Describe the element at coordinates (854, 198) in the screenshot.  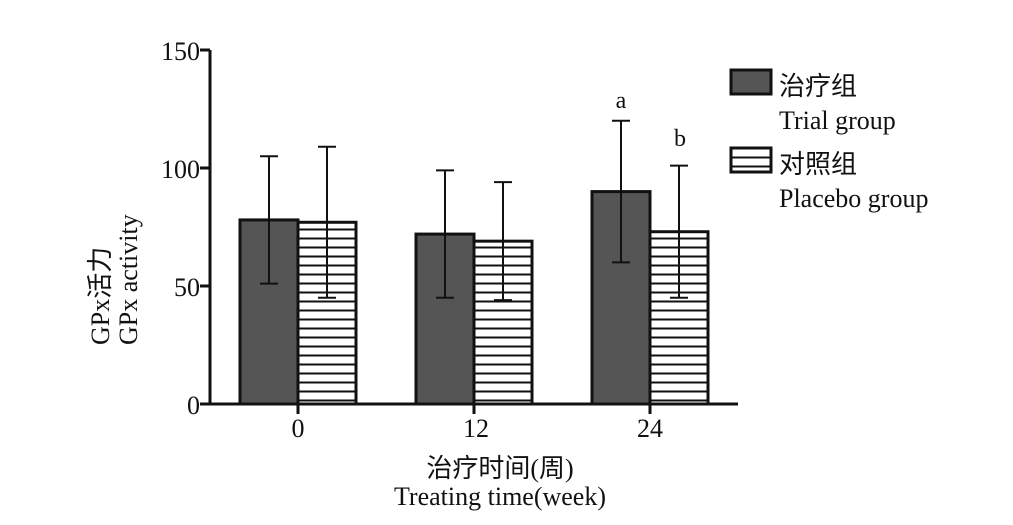
I see `legend-placebo-en: Placebo group` at that location.